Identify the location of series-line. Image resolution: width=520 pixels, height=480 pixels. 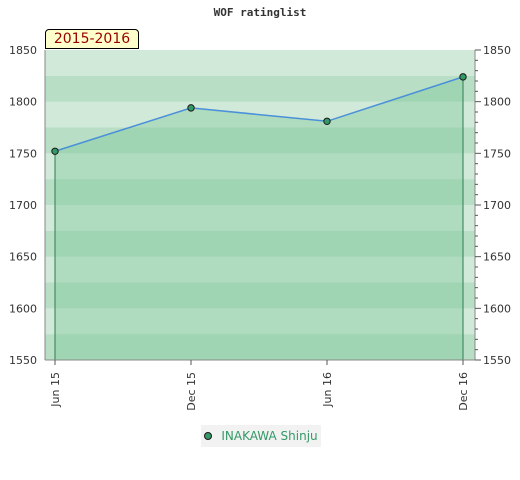
(259, 114).